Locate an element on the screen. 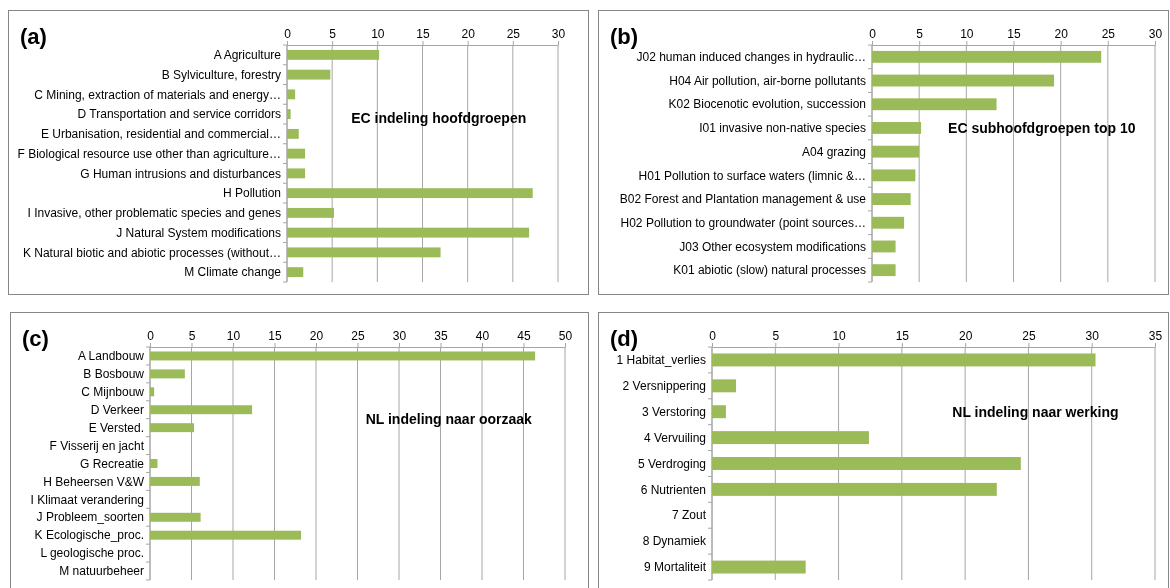  y-tick-label: D Verkeer is located at coordinates (117, 409).